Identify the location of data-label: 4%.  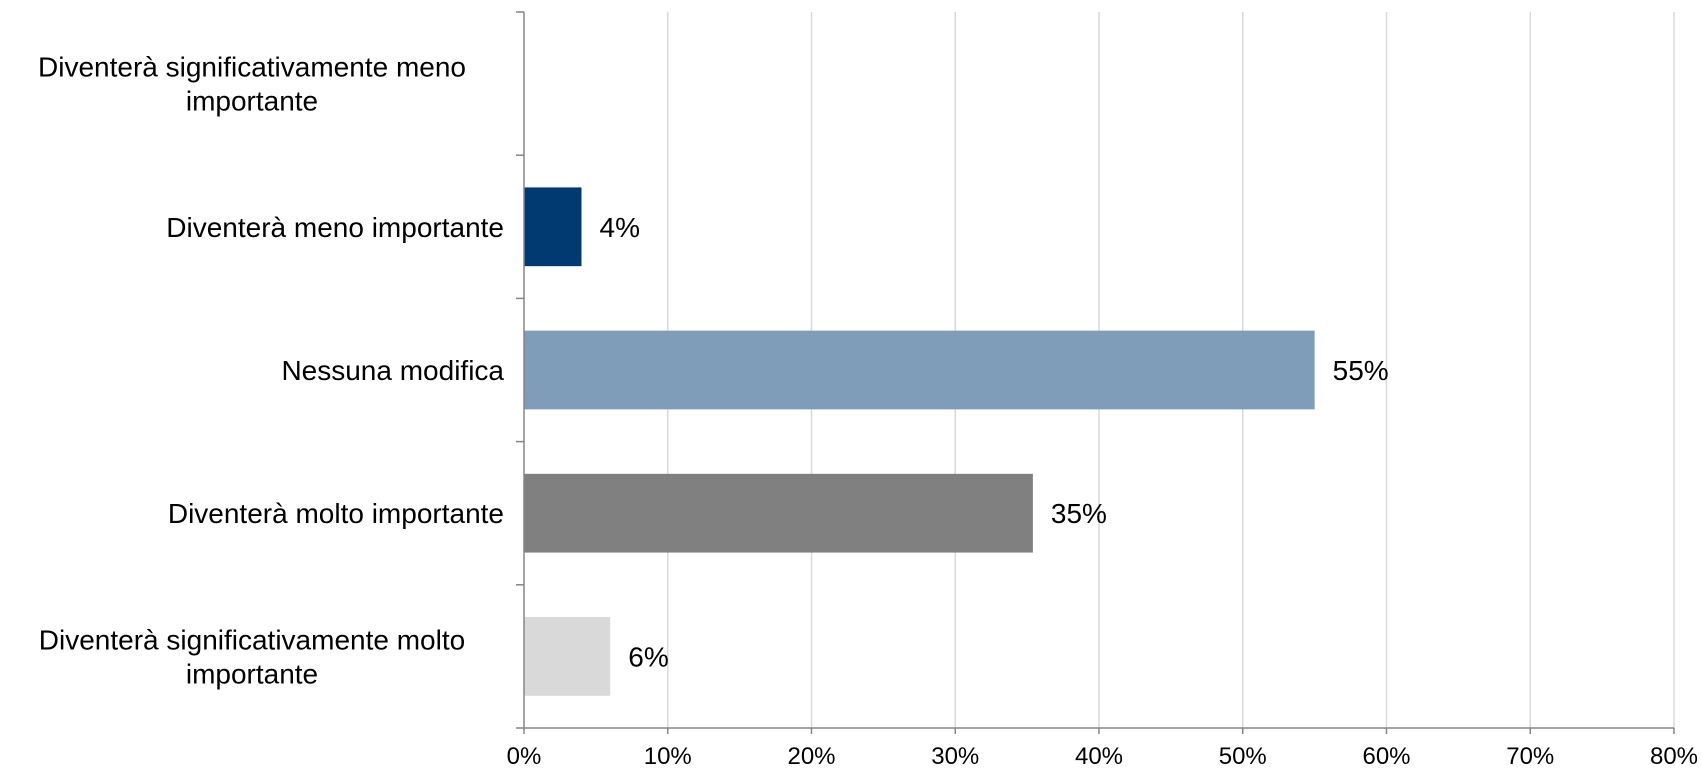
(620, 227).